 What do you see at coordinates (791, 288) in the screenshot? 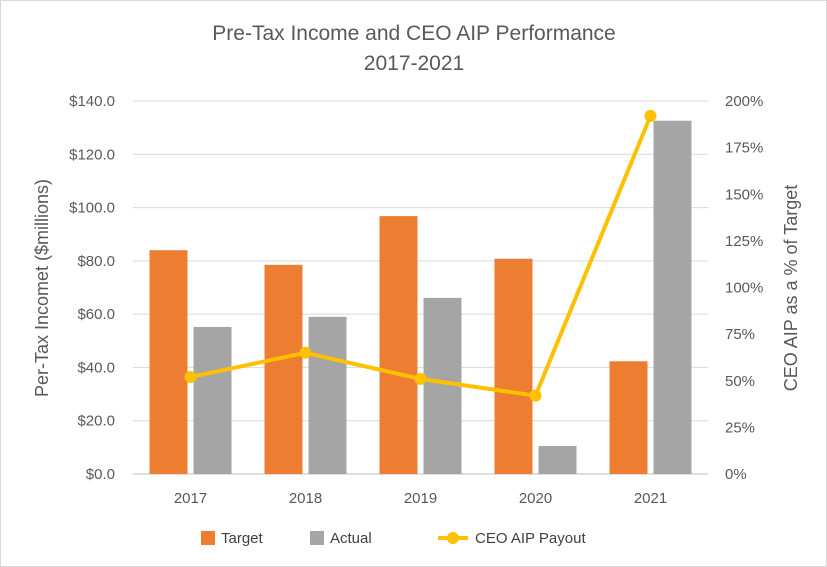
I see `y2-axis-title: CEO AIP as a % of Target` at bounding box center [791, 288].